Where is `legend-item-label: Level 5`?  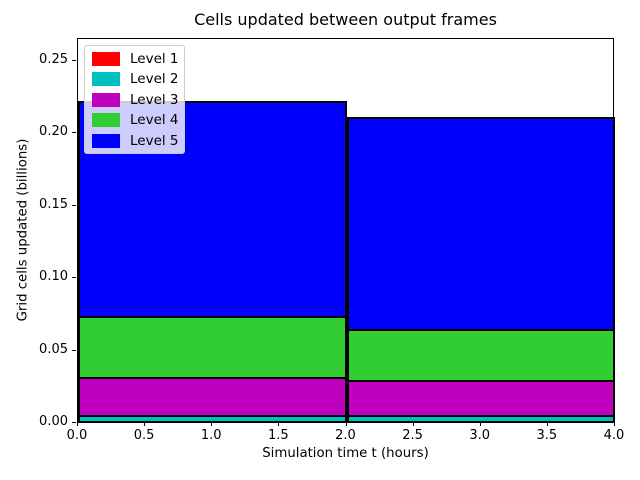
legend-item-label: Level 5 is located at coordinates (154, 140).